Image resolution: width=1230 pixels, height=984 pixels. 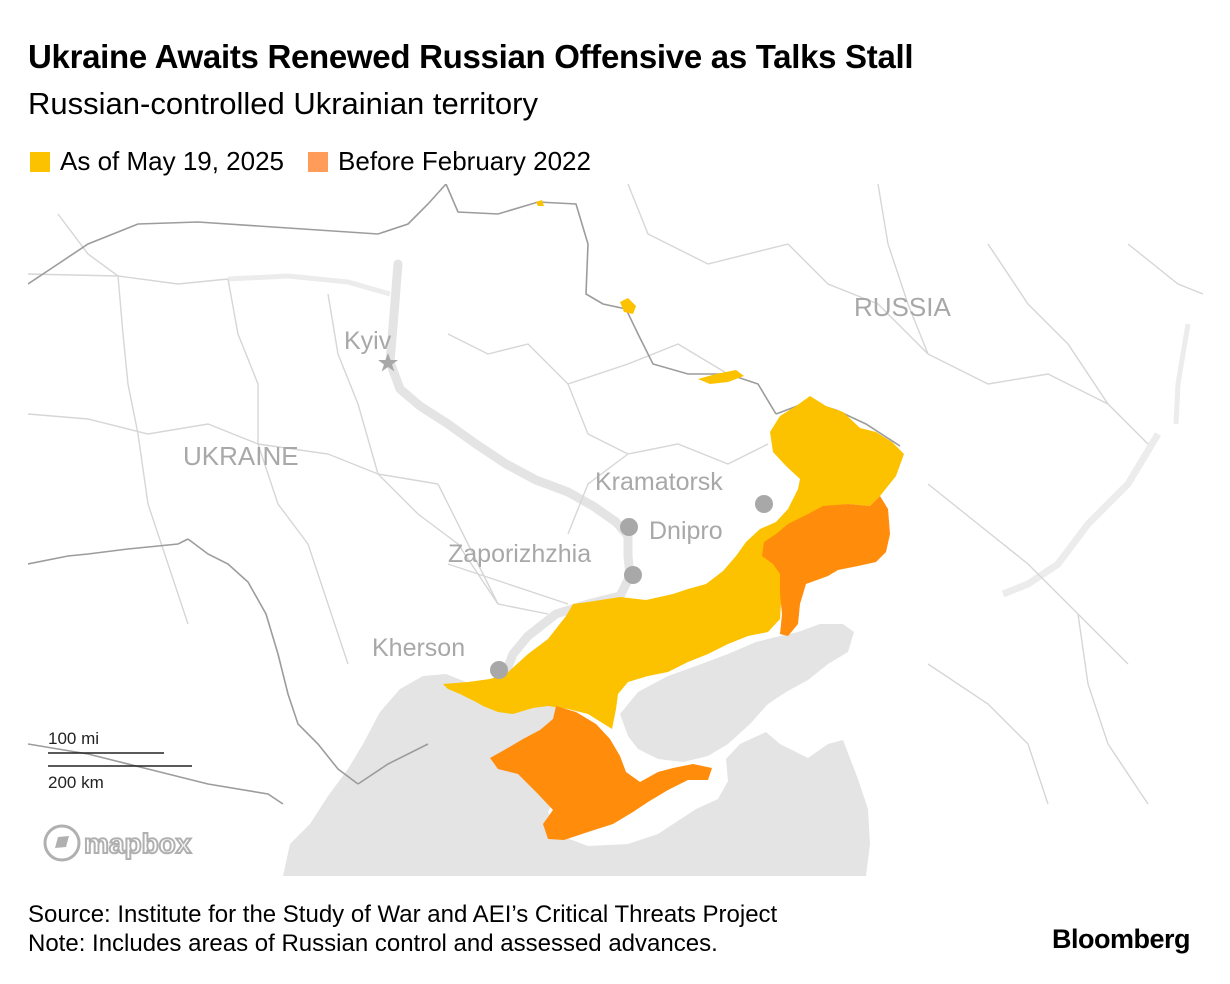 What do you see at coordinates (283, 103) in the screenshot?
I see `chart-subtitle: Russian-controlled Ukrainian territory` at bounding box center [283, 103].